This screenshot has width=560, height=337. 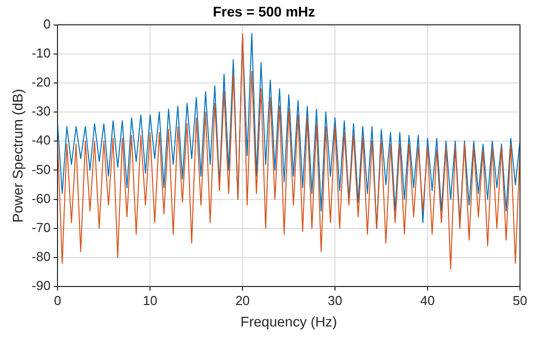 I want to click on y-tick-label: -80, so click(x=41, y=256).